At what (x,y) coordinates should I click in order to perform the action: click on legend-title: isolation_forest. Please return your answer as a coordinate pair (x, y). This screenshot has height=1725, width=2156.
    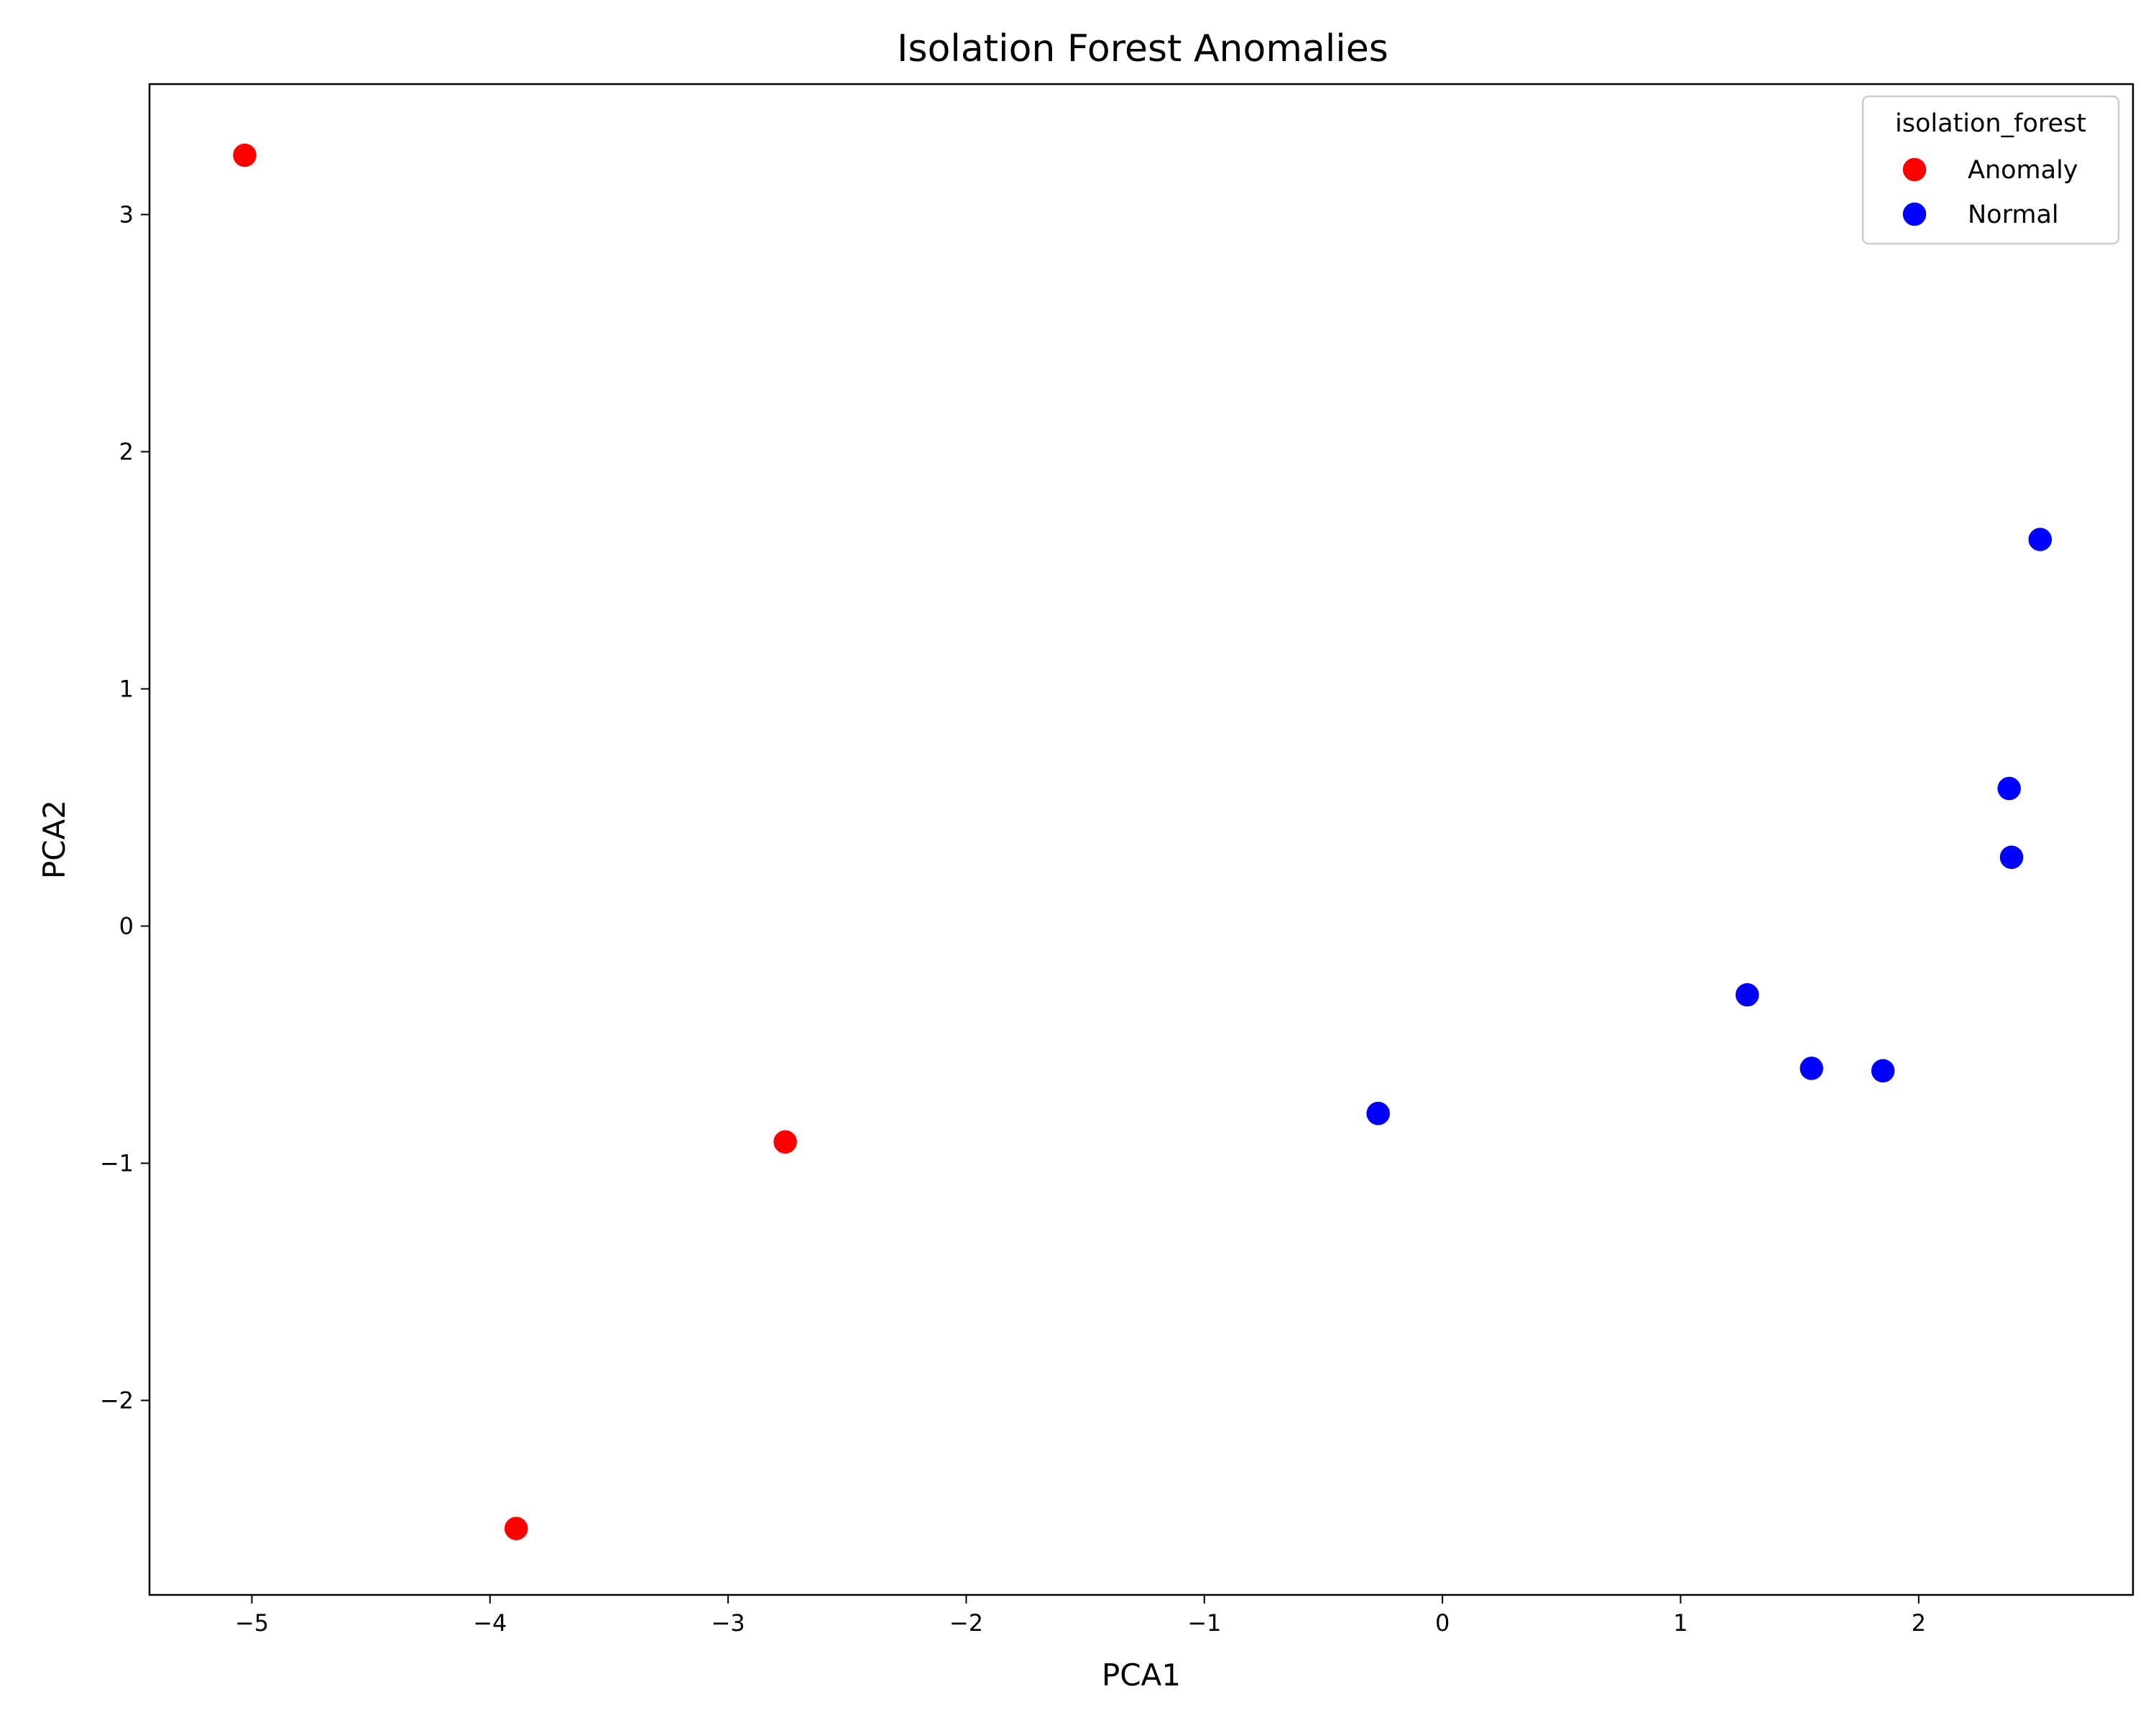
    Looking at the image, I should click on (1991, 123).